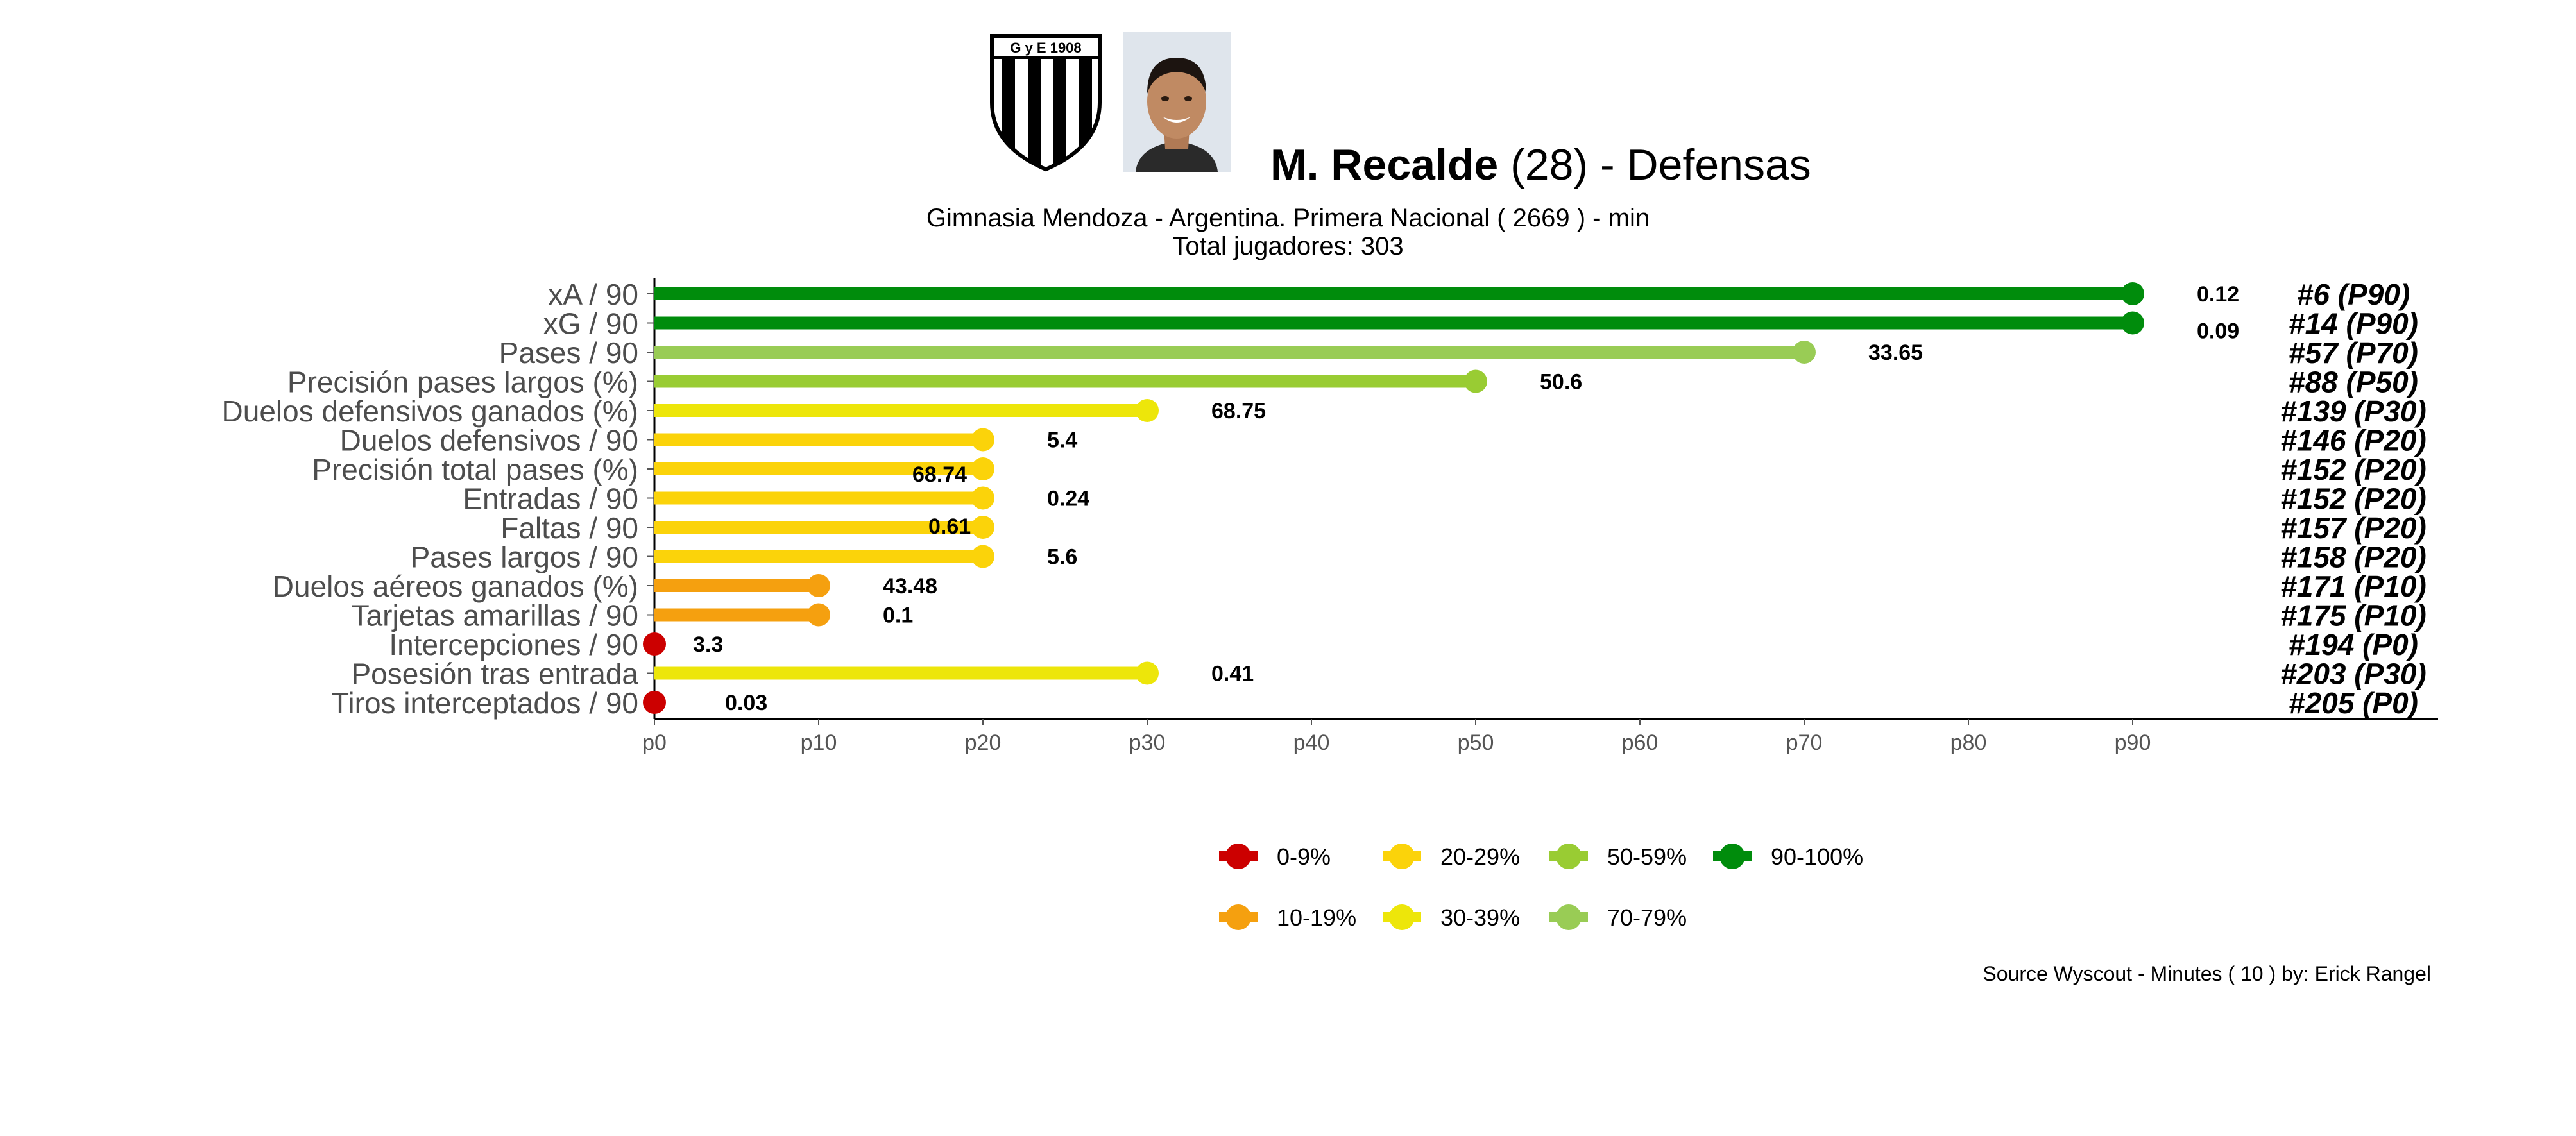  I want to click on metric-label: Pases / 90, so click(568, 352).